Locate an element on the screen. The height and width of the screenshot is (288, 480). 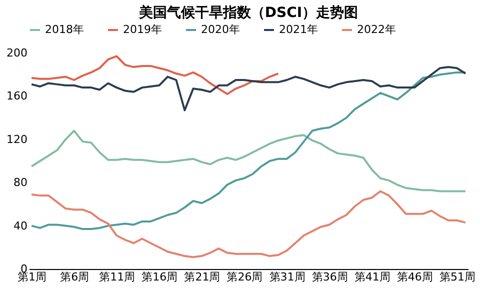
x-tick-label: 第11周 is located at coordinates (117, 277).